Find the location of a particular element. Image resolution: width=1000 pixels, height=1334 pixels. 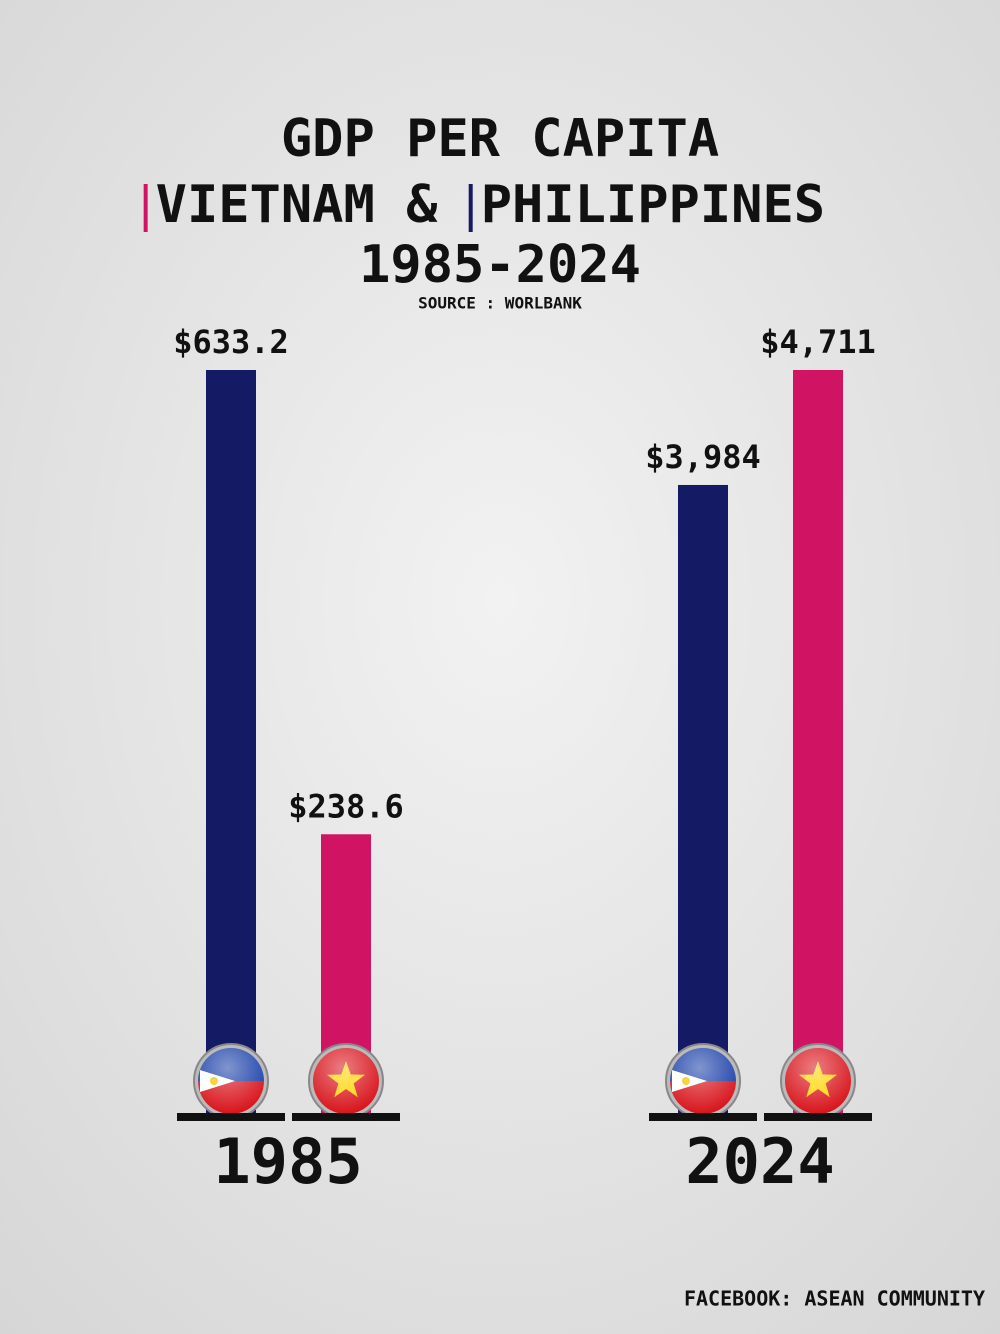

chart-subtitle: 1985-2024 is located at coordinates (500, 265).